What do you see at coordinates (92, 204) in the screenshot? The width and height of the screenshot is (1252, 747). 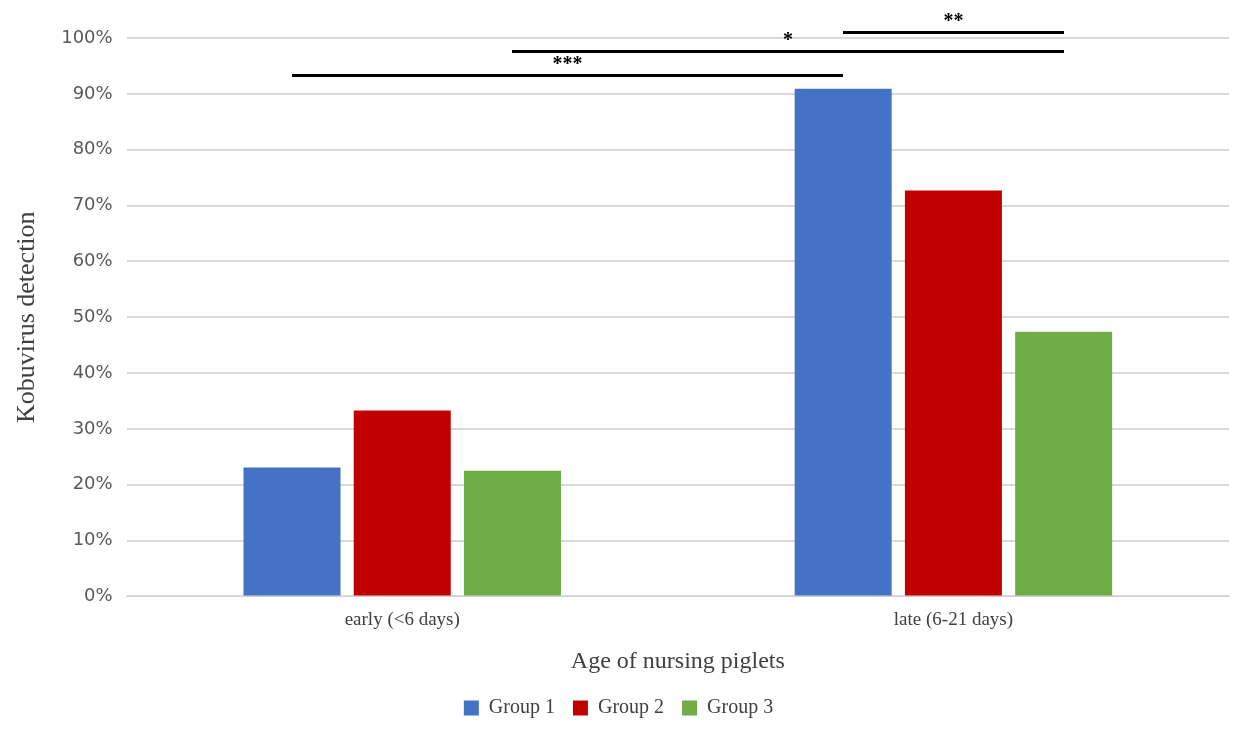 I see `y-tick-label: 70%` at bounding box center [92, 204].